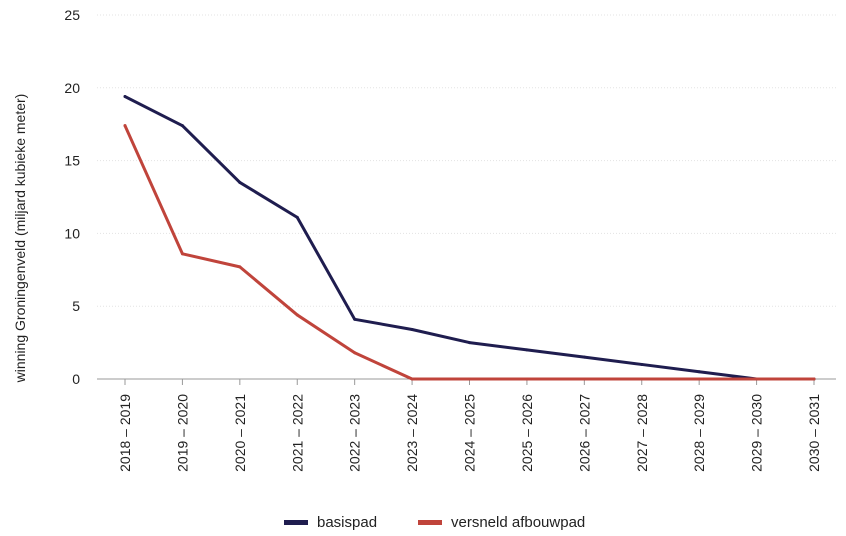  Describe the element at coordinates (240, 433) in the screenshot. I see `x-tick-label: 2020 – 2021` at that location.